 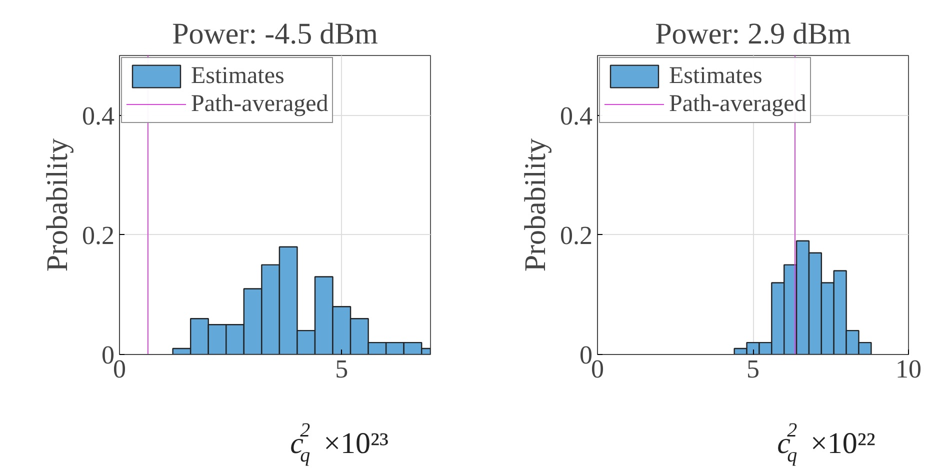 What do you see at coordinates (909, 369) in the screenshot?
I see `x-tick-label: 10` at bounding box center [909, 369].